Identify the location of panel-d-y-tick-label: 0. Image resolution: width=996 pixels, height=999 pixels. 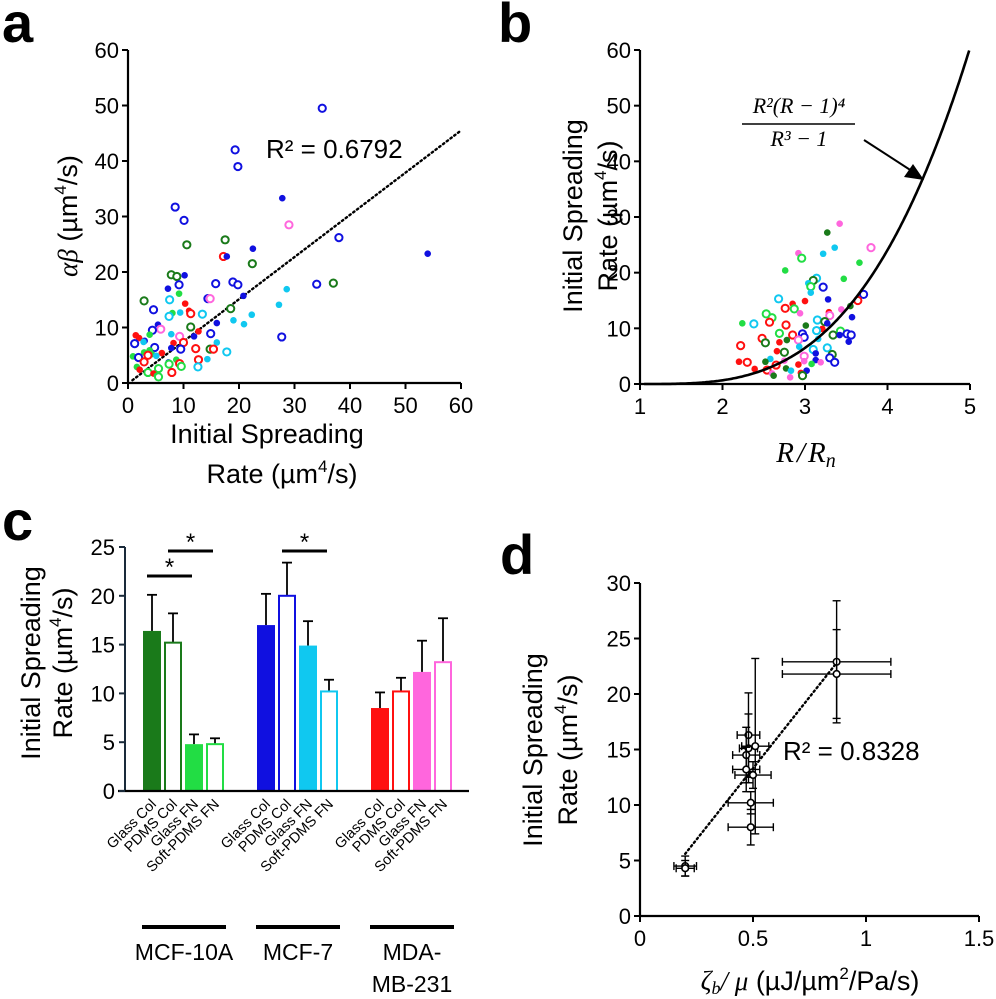
(625, 916).